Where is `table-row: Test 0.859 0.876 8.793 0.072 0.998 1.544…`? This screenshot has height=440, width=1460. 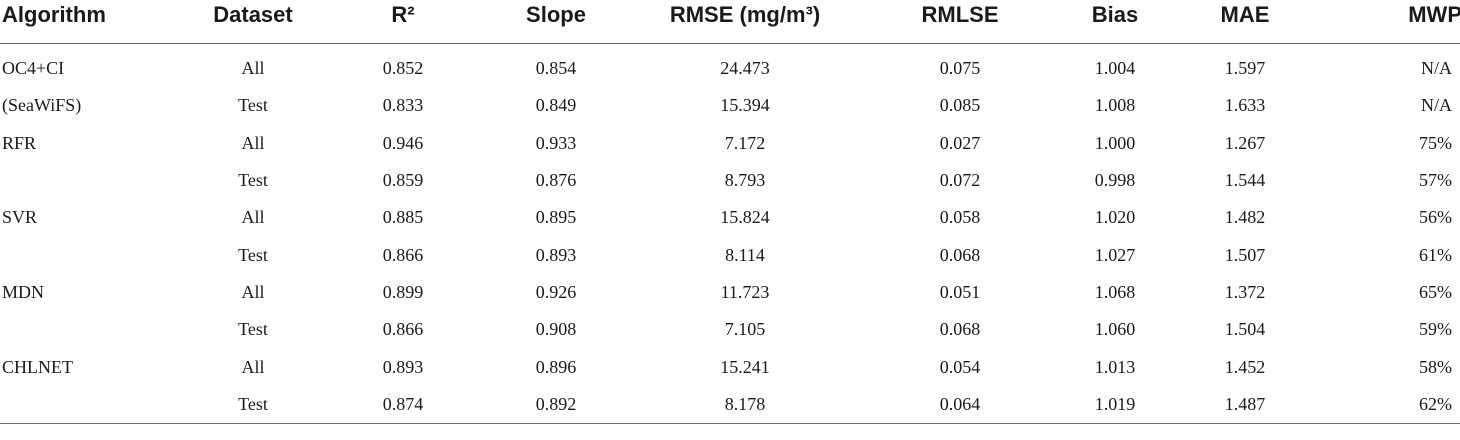 table-row: Test 0.859 0.876 8.793 0.072 0.998 1.544… is located at coordinates (730, 180).